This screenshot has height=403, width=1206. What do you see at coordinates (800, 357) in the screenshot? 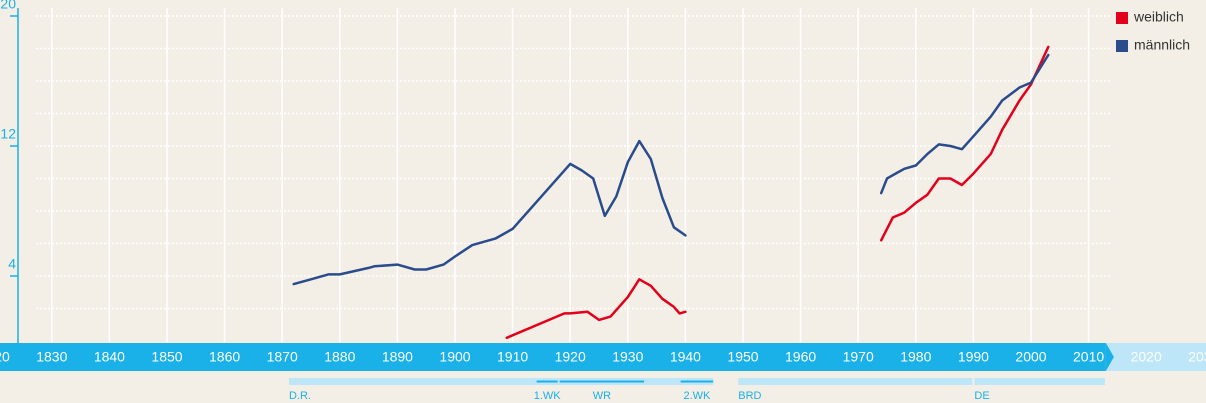
I see `x-tick-label: 1960` at bounding box center [800, 357].